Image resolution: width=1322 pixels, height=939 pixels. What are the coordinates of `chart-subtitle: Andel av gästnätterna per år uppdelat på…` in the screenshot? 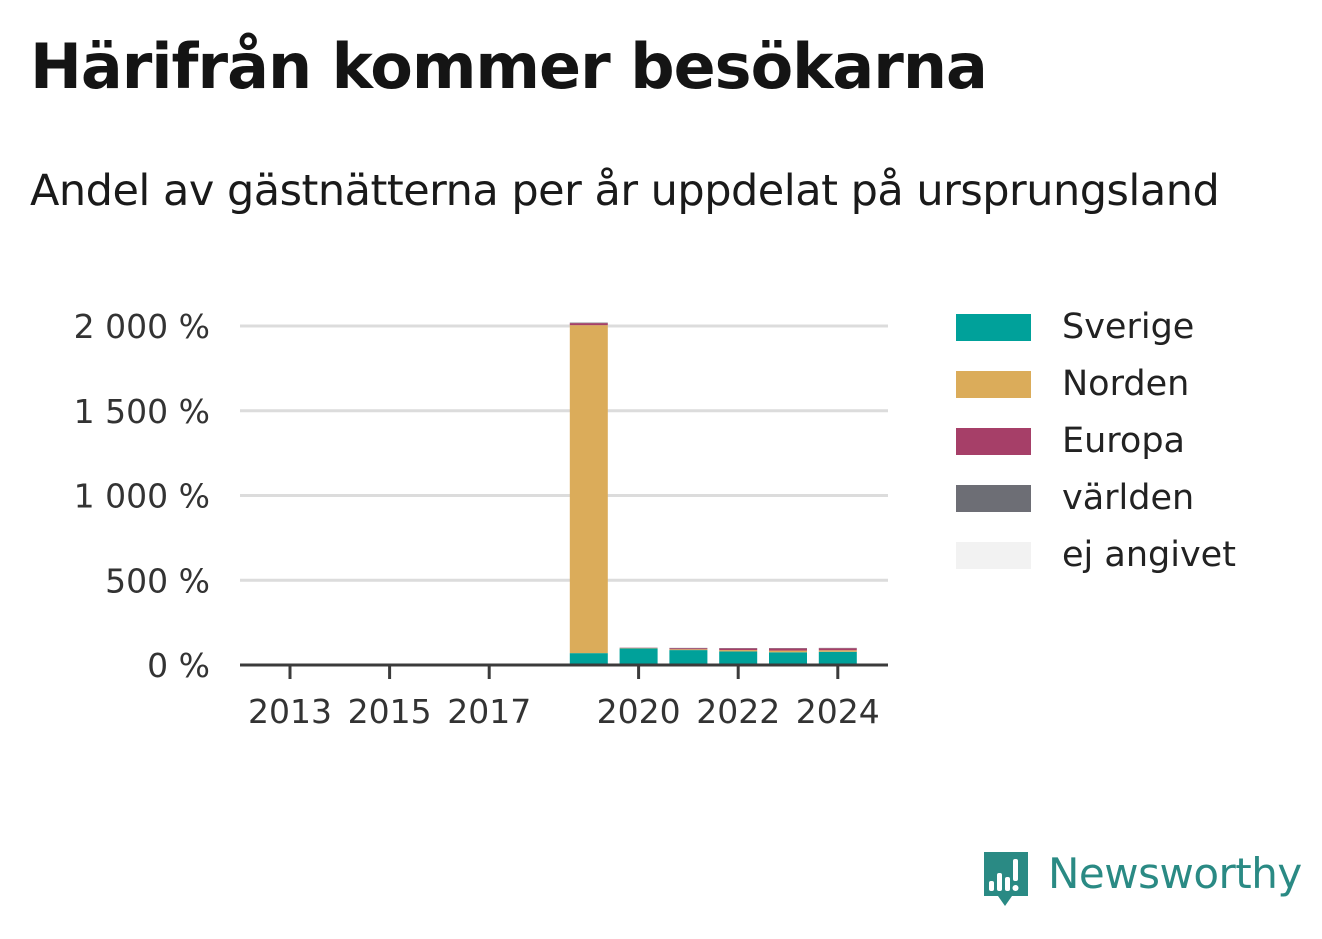 It's located at (625, 191).